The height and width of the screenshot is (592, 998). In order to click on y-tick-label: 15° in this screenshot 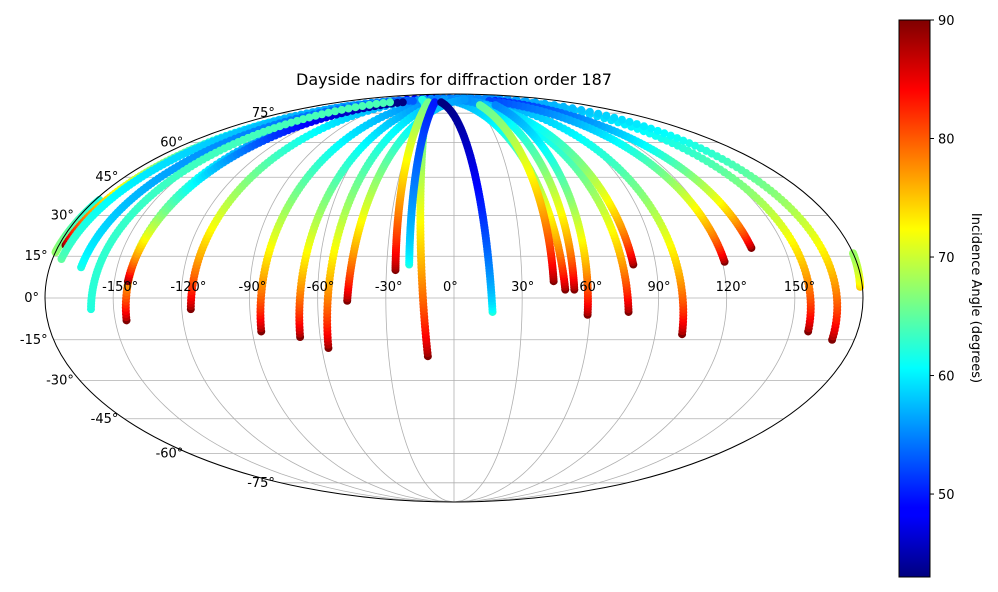, I will do `click(36, 256)`.